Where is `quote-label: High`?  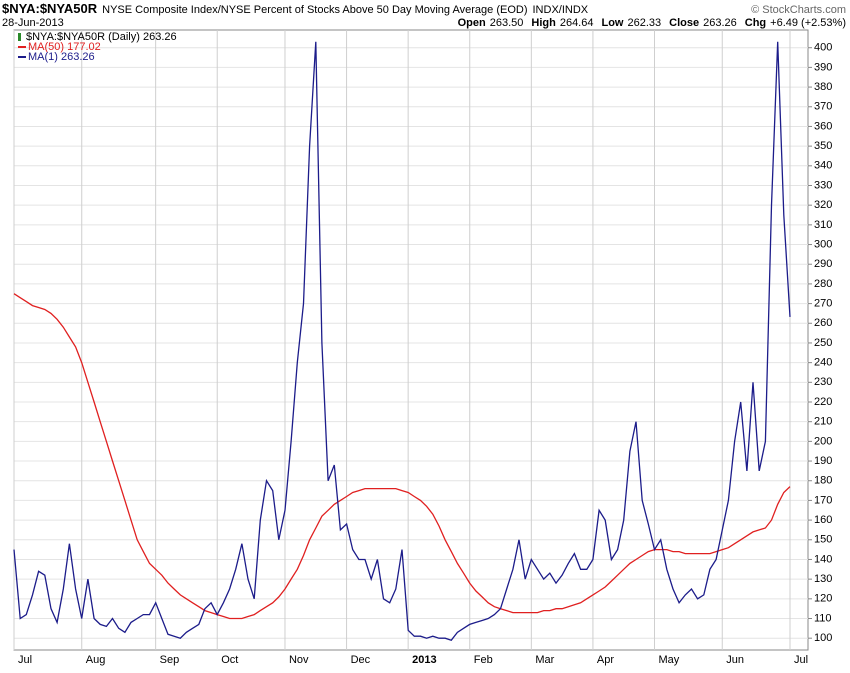 quote-label: High is located at coordinates (543, 23).